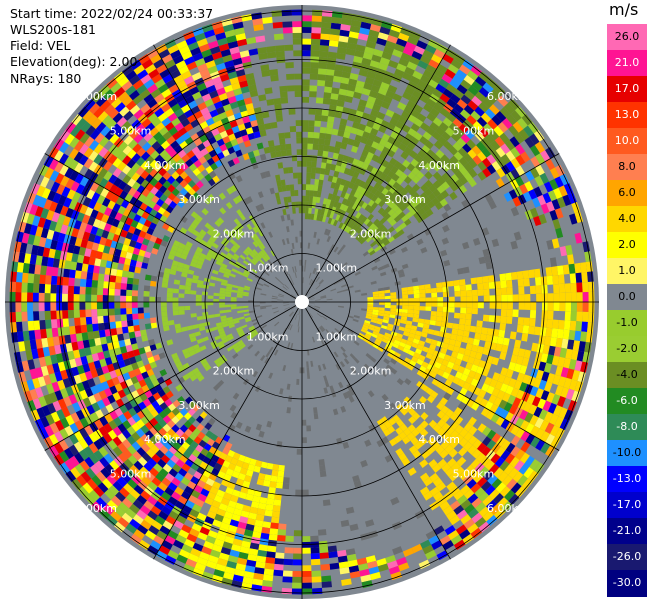 Image resolution: width=647 pixels, height=607 pixels. What do you see at coordinates (96, 508) in the screenshot?
I see `range-ring-label: 6.00km` at bounding box center [96, 508].